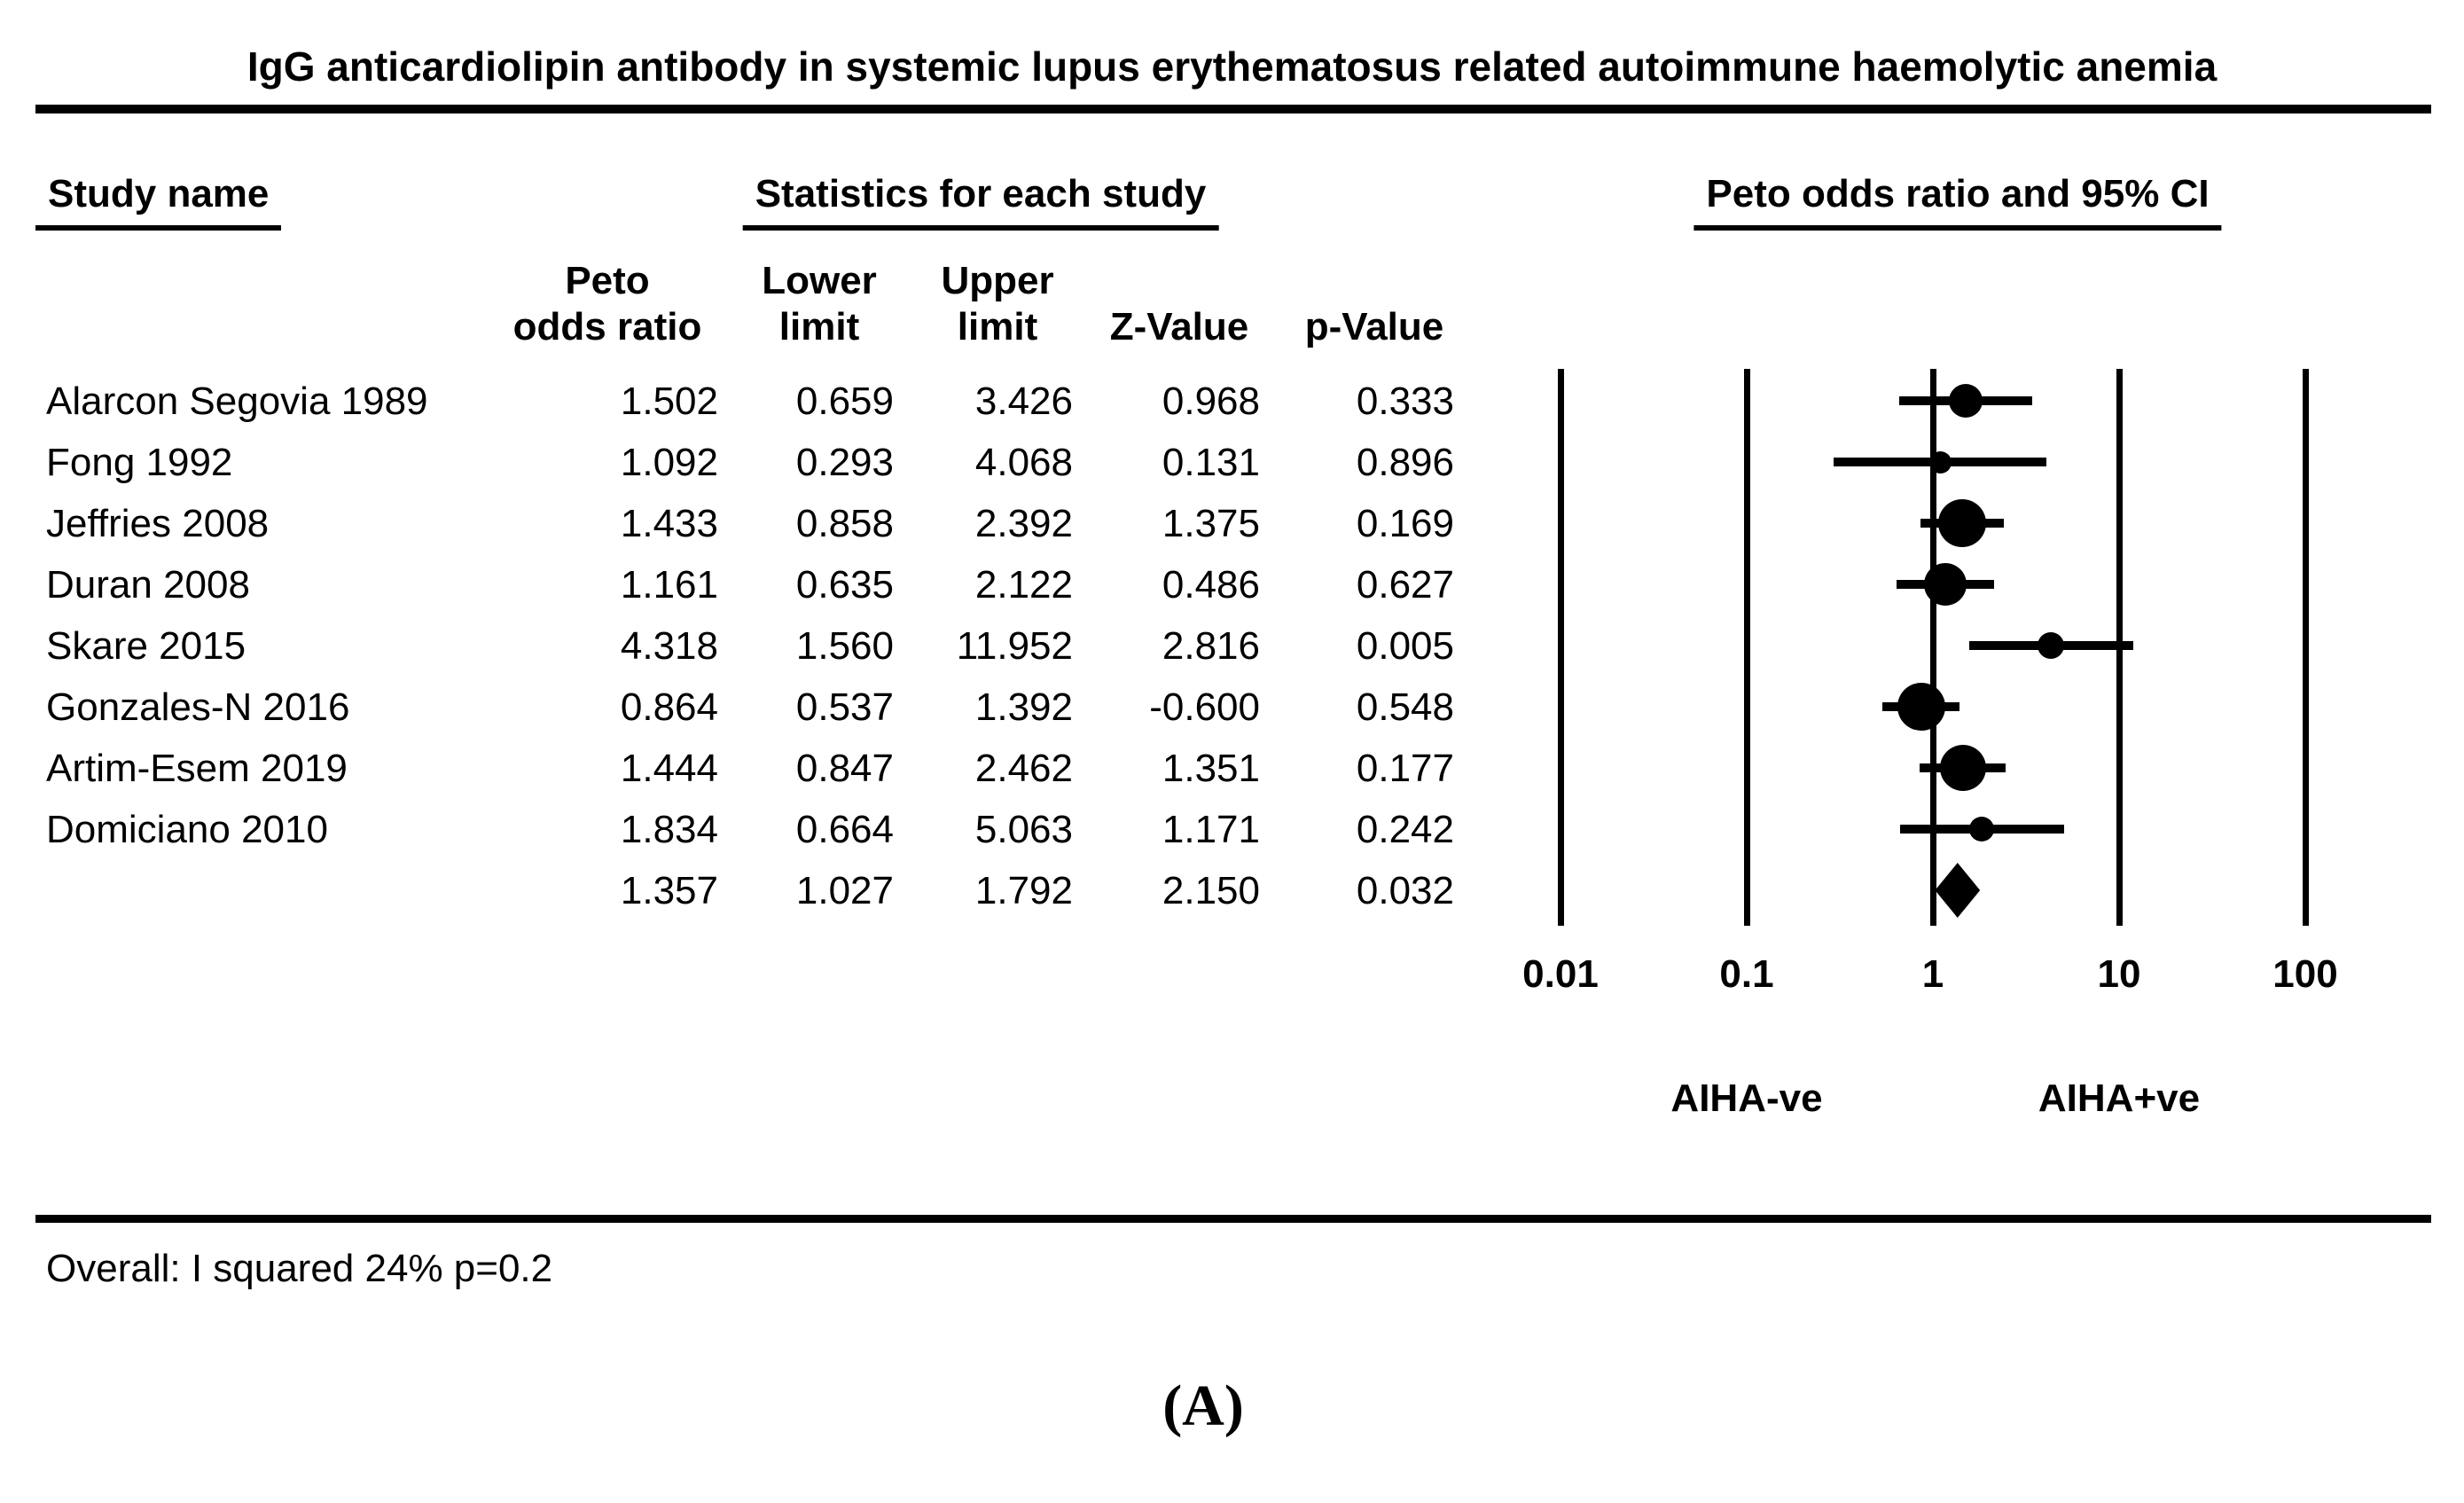  Describe the element at coordinates (158, 202) in the screenshot. I see `study-name-header: Study name` at that location.